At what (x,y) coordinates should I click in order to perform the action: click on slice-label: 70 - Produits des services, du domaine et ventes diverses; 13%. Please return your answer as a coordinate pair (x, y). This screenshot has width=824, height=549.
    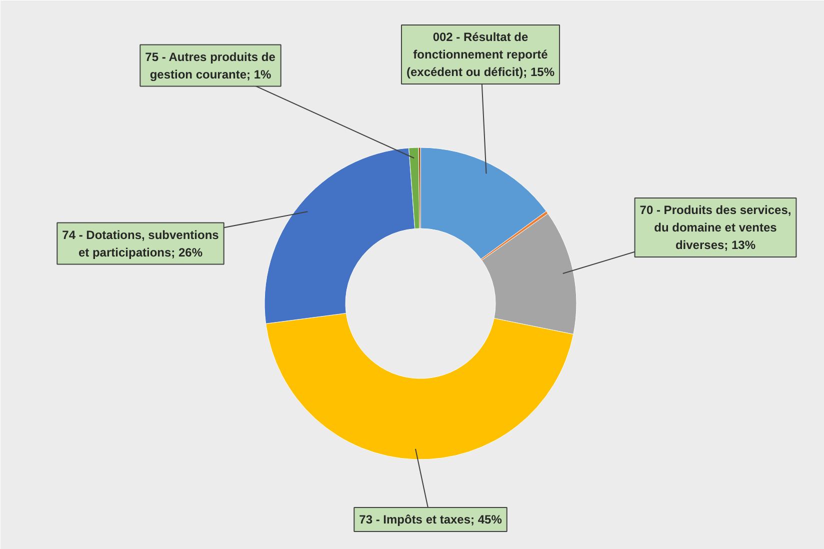
    Looking at the image, I should click on (716, 227).